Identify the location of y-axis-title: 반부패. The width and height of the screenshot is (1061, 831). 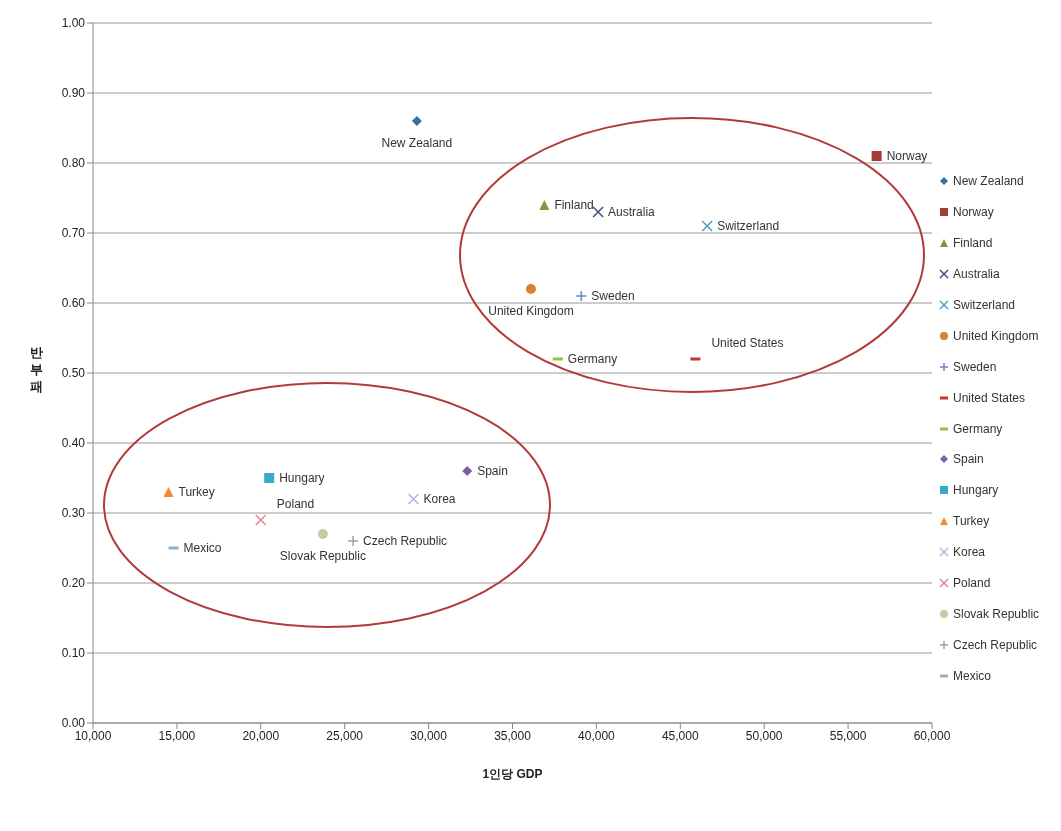
(36, 369).